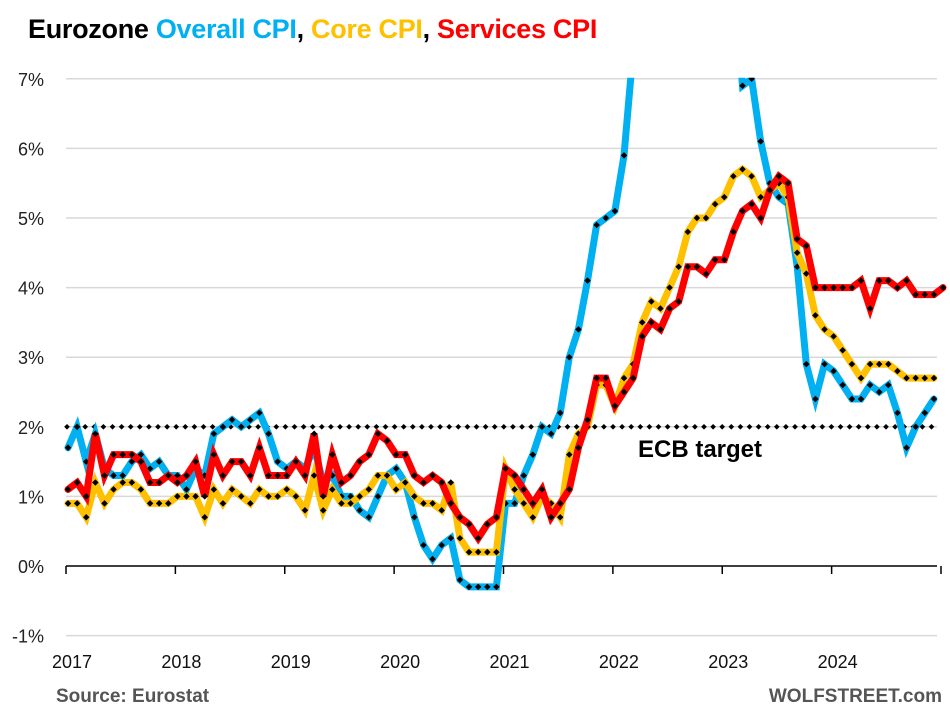  I want to click on x-tick-label: 2017, so click(72, 662).